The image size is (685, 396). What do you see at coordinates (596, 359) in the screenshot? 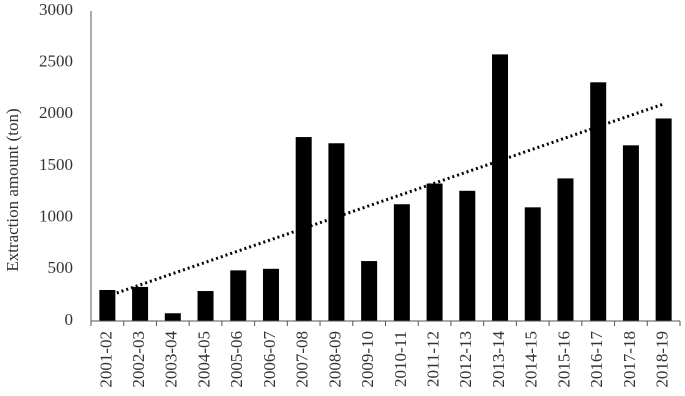
I see `x-tick-label: 2016-17` at bounding box center [596, 359].